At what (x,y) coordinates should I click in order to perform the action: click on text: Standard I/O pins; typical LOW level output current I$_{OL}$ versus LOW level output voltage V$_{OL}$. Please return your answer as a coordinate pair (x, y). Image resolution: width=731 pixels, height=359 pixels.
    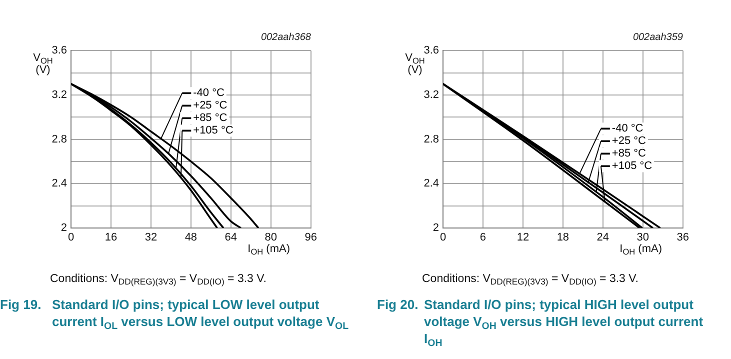
    Looking at the image, I should click on (201, 314).